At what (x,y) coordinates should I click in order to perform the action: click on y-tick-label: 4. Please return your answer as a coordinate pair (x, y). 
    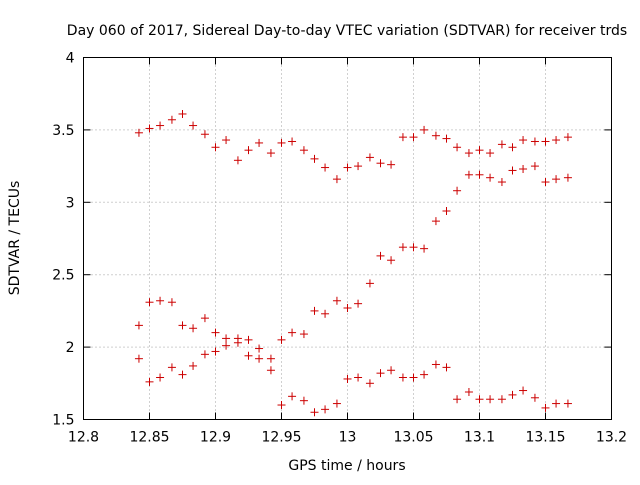
    Looking at the image, I should click on (70, 59).